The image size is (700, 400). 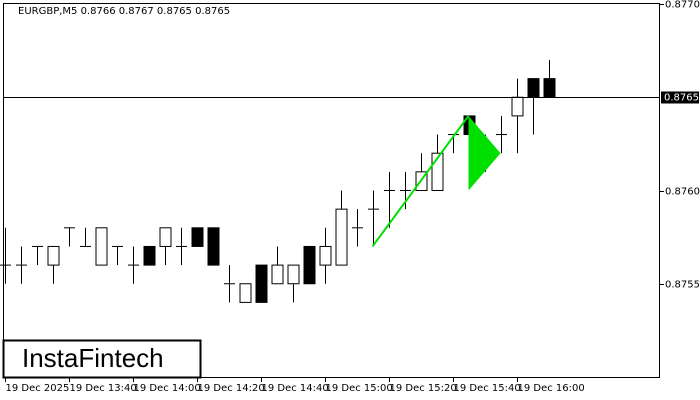 I want to click on logo: InstaFintech, so click(x=93, y=358).